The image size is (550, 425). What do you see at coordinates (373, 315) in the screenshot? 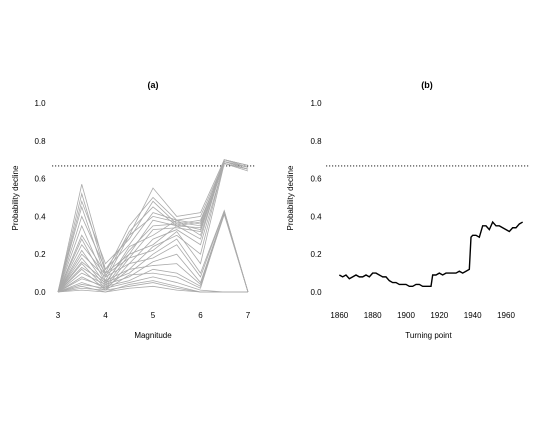
I see `x-tick-label: 1880` at bounding box center [373, 315].